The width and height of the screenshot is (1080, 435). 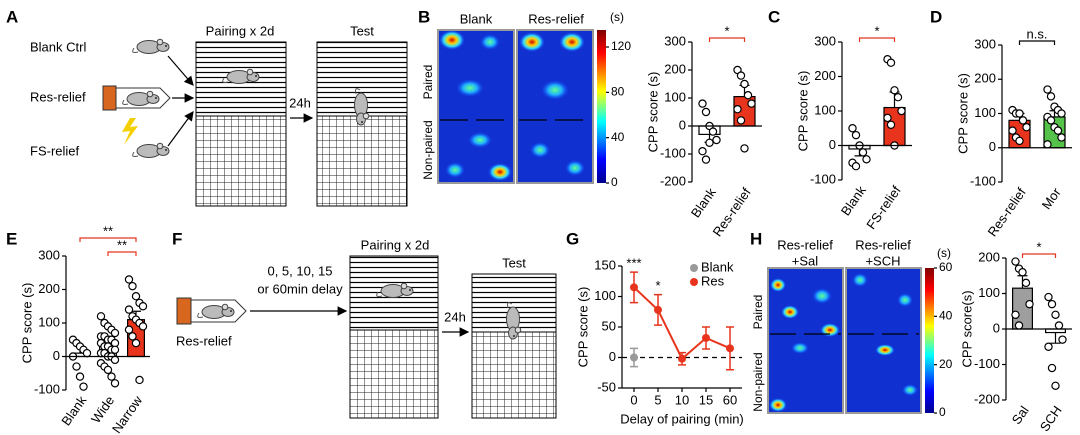 I want to click on panel-letter: F, so click(x=177, y=238).